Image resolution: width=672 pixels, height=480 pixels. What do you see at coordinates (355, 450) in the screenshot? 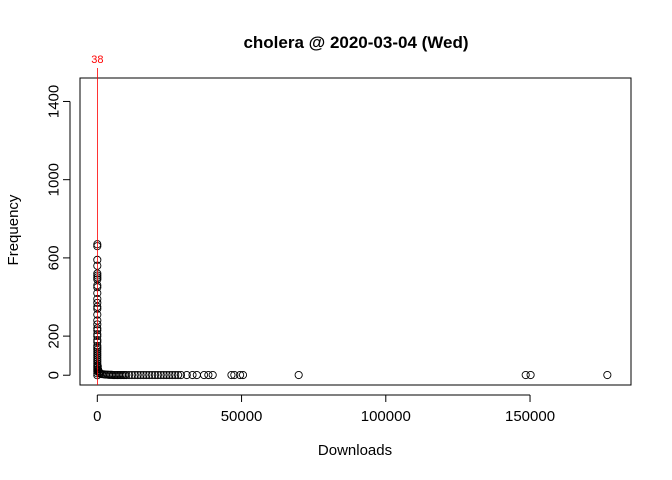
I see `x-axis-label: Downloads` at bounding box center [355, 450].